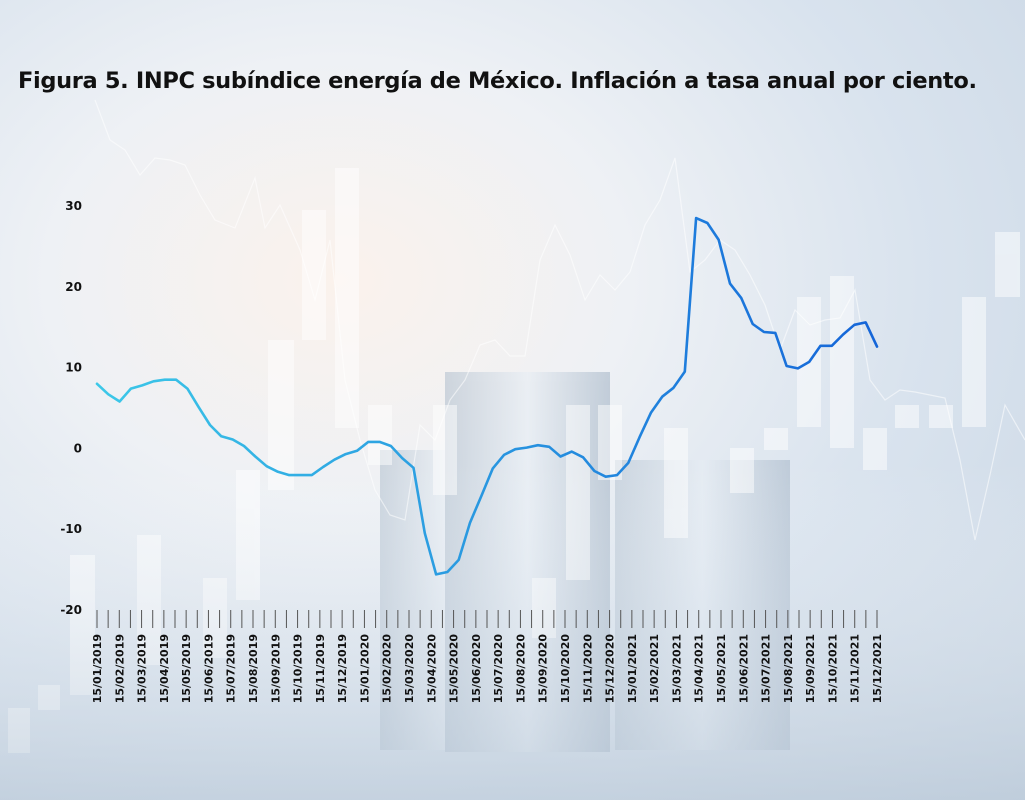  I want to click on x-tick-label: 15/10/2020, so click(565, 669).